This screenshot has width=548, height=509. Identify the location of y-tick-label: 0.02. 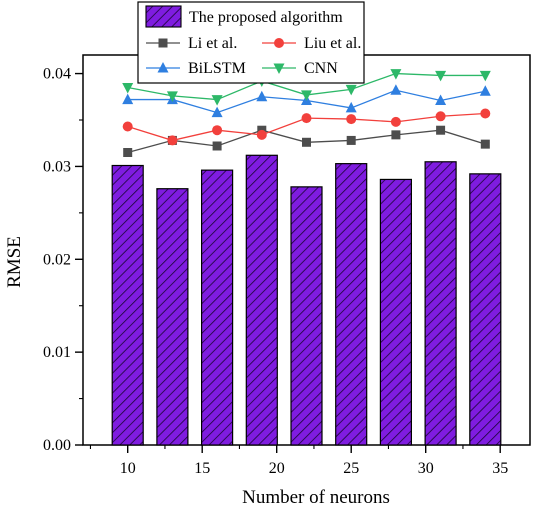
(57, 259).